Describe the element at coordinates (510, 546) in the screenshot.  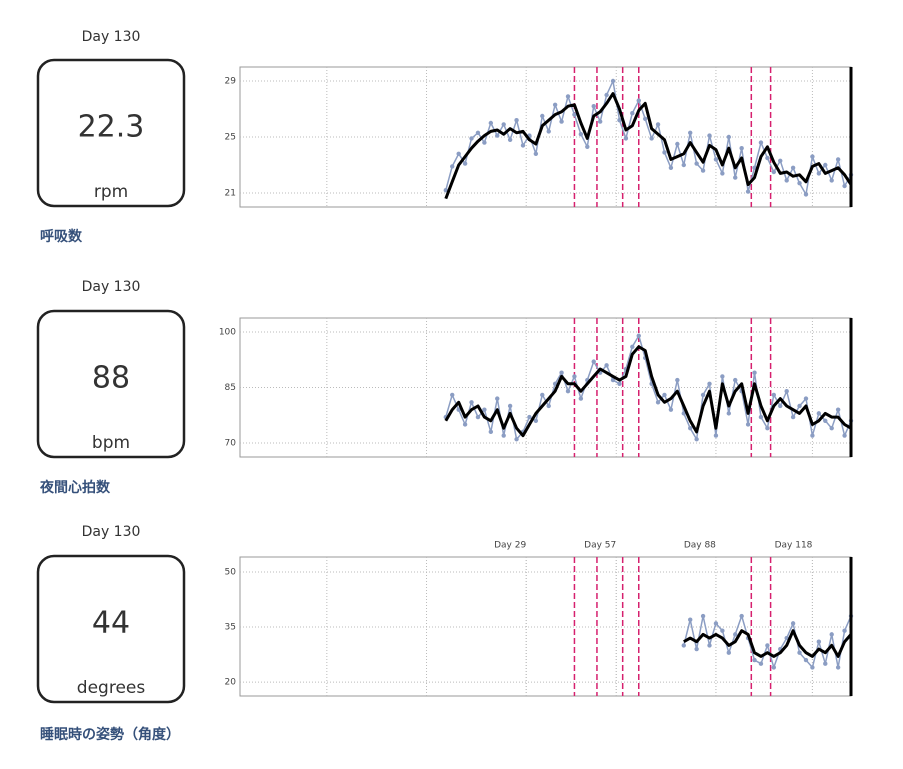
I see `x-tick-label: Day 29` at that location.